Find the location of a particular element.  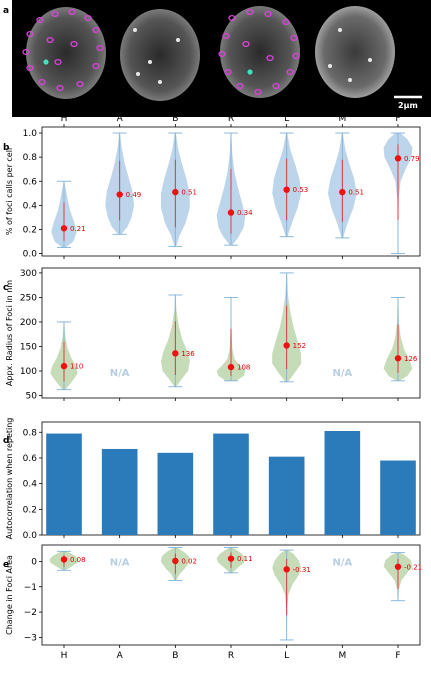

mean-label-R: 0.11 is located at coordinates (245, 559).